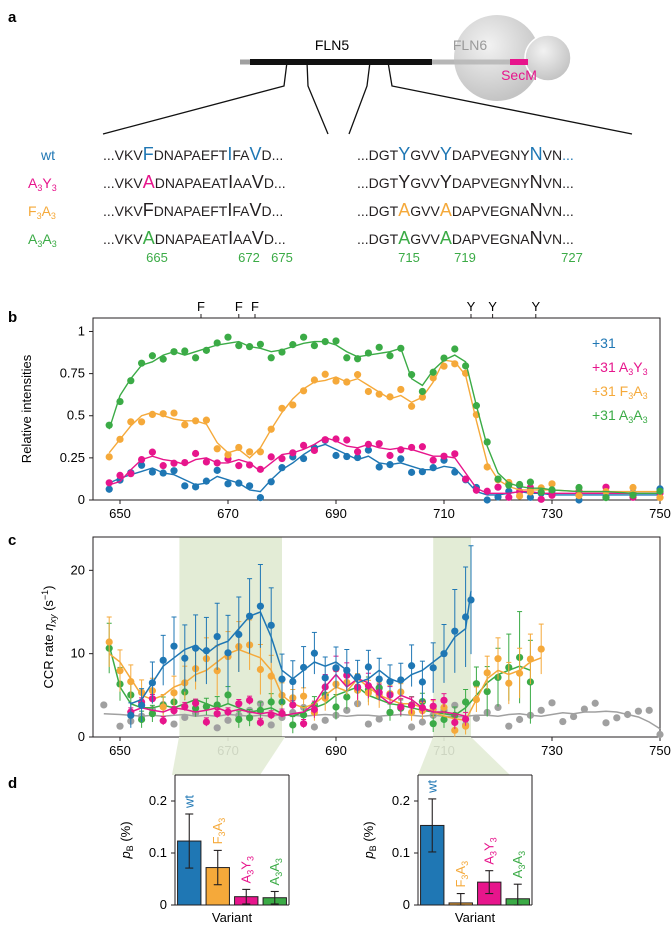 The width and height of the screenshot is (672, 927). Describe the element at coordinates (42, 240) in the screenshot. I see `variant-a3a3: A3A3` at that location.